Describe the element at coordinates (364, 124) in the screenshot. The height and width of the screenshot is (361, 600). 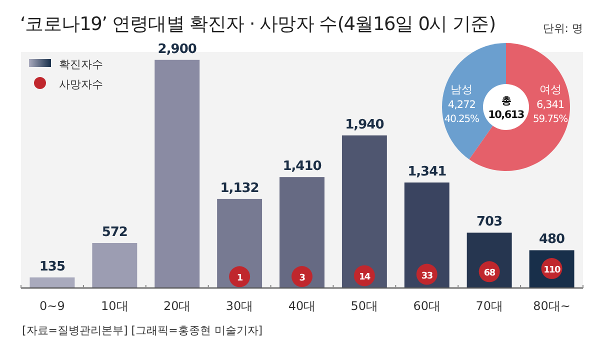
I see `data-label: 1,940` at that location.